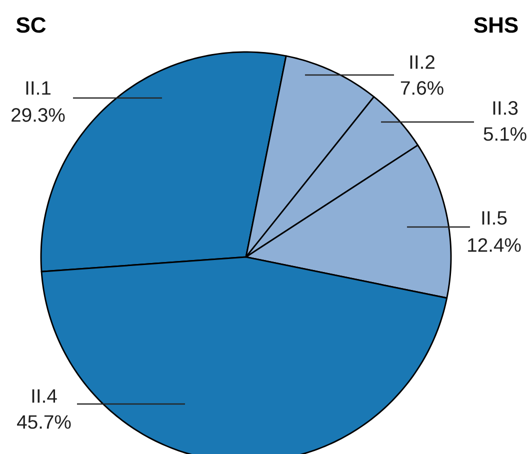  What do you see at coordinates (494, 218) in the screenshot?
I see `slice-label: II.5` at bounding box center [494, 218].